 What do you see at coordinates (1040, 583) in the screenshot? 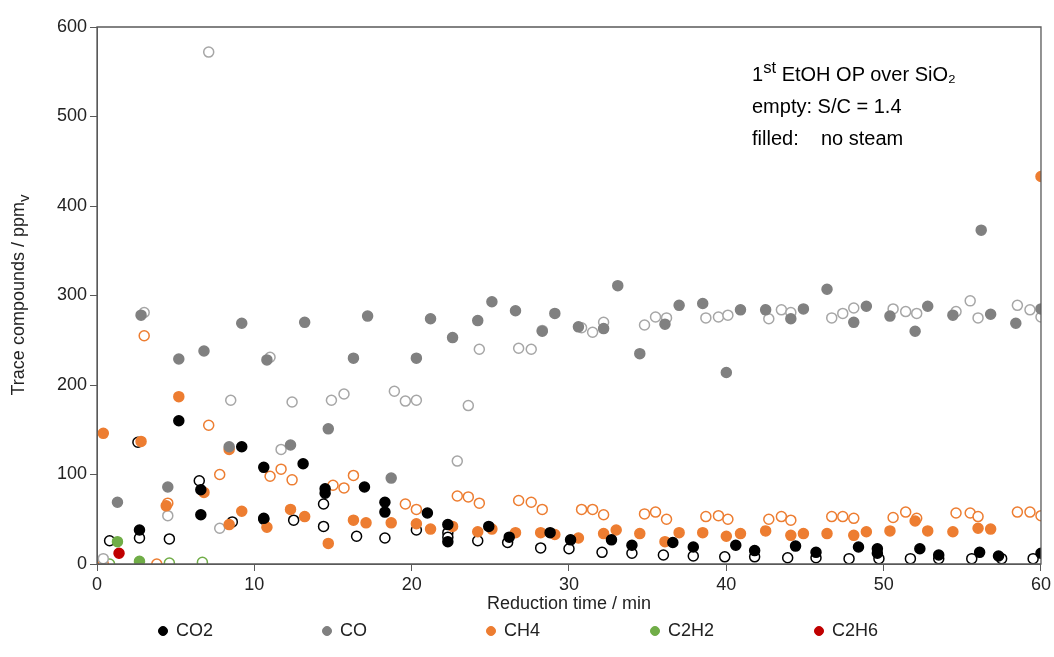
I see `x-tick-label: 60` at bounding box center [1040, 583].